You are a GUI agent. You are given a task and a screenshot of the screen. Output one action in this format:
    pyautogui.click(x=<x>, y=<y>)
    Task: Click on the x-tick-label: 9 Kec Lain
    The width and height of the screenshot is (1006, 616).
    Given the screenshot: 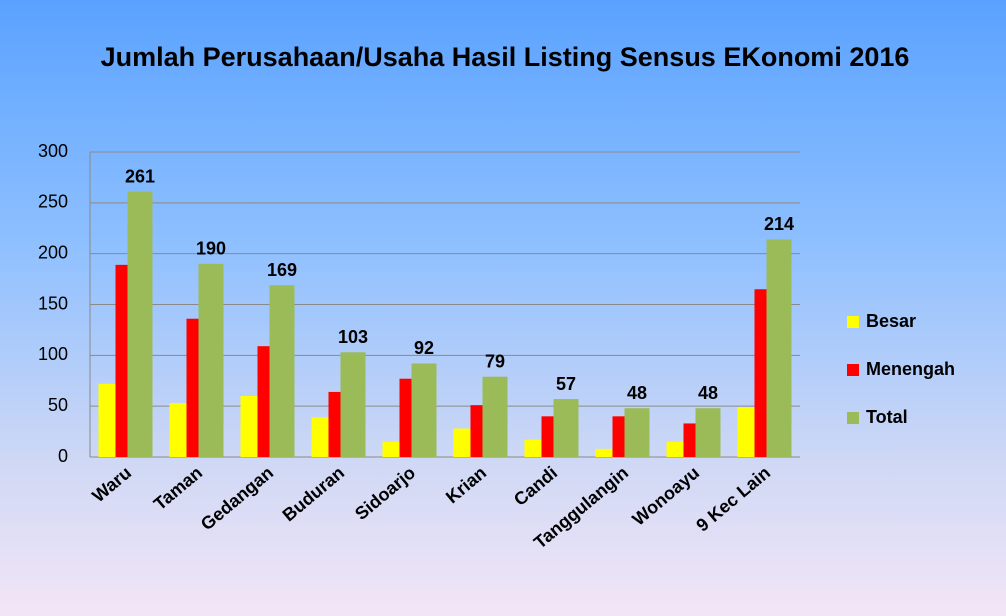 What is the action you would take?
    pyautogui.click(x=733, y=498)
    